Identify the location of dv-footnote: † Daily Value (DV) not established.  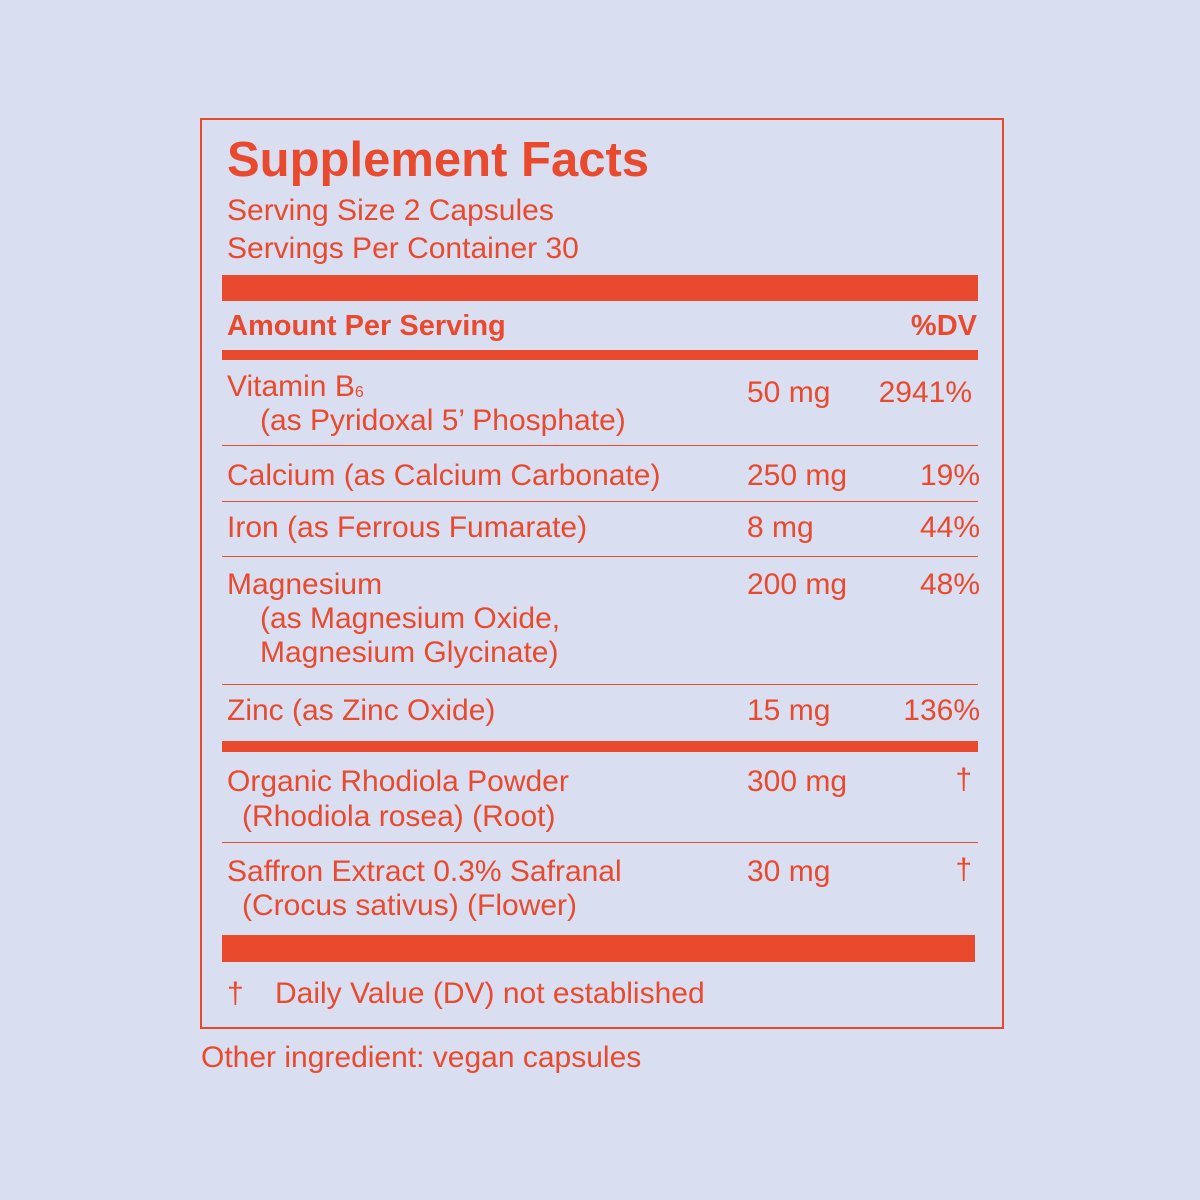
(466, 994).